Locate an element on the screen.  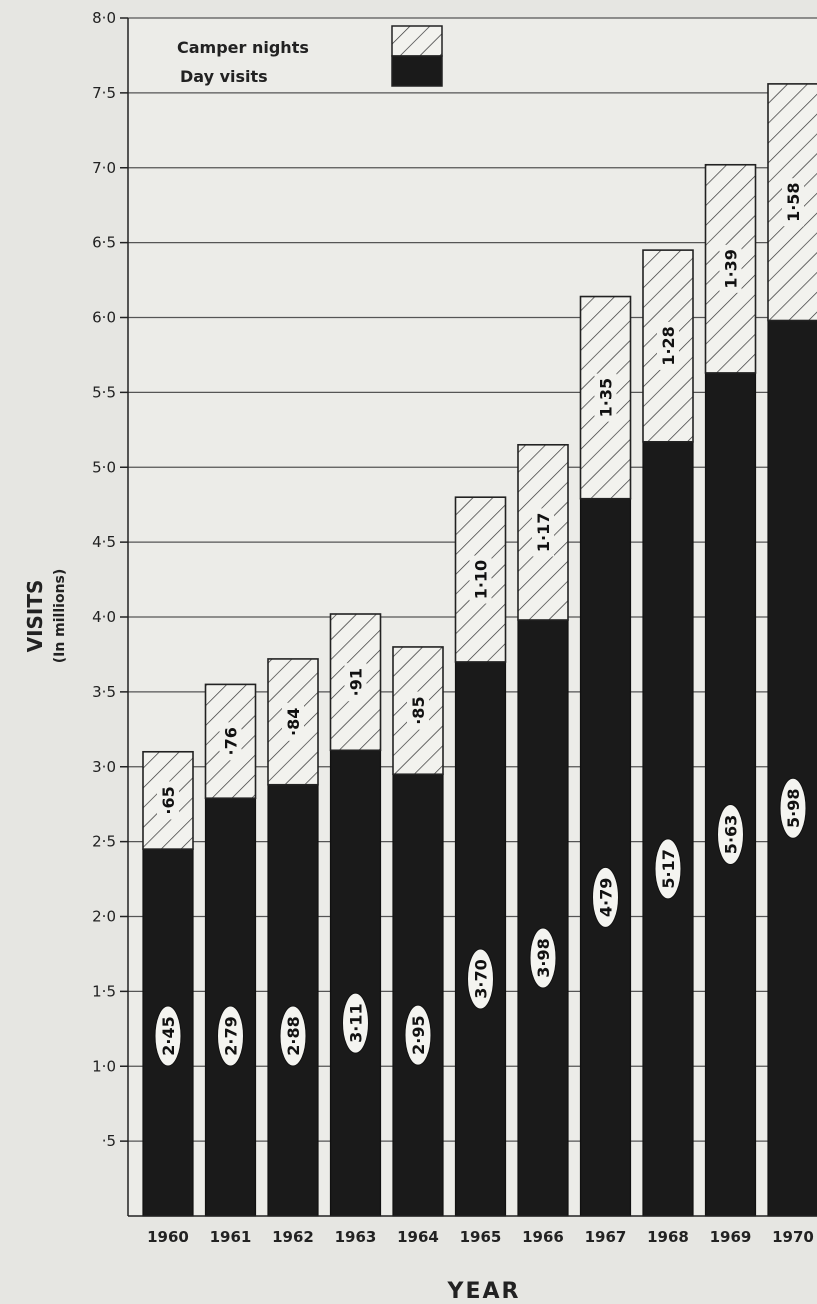
data-label-day-visits-1964: 2·95 is located at coordinates (418, 1035).